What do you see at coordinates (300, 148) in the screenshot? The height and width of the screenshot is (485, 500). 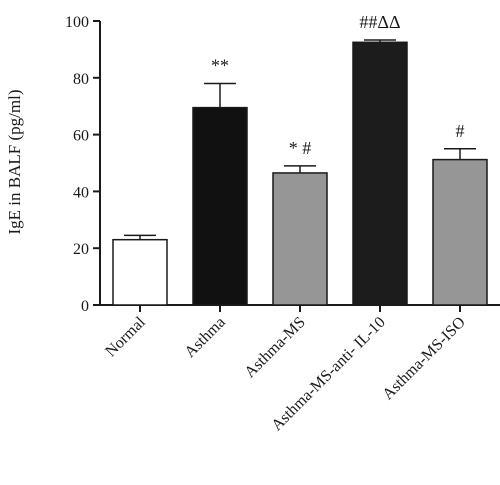 I see `significance-marker: * #` at bounding box center [300, 148].